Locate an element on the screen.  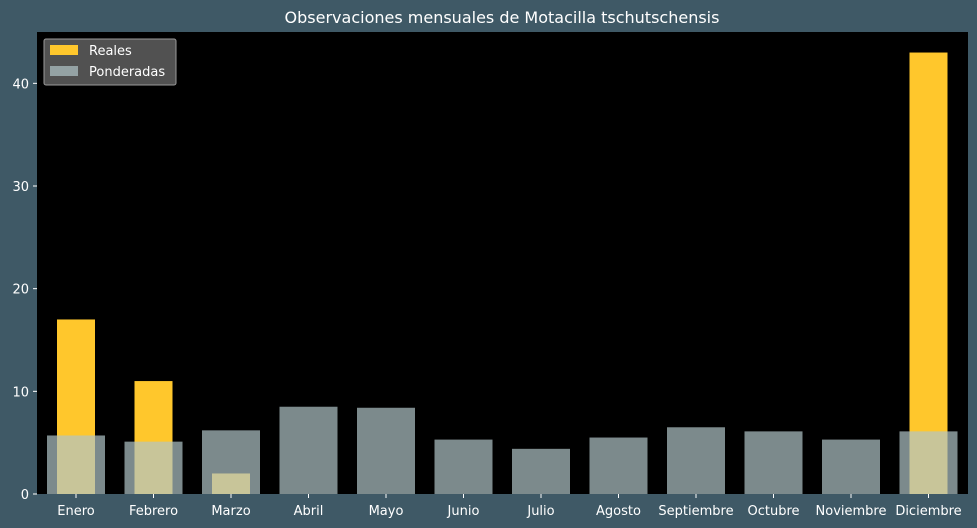
x-tick-label: Julio is located at coordinates (540, 511).